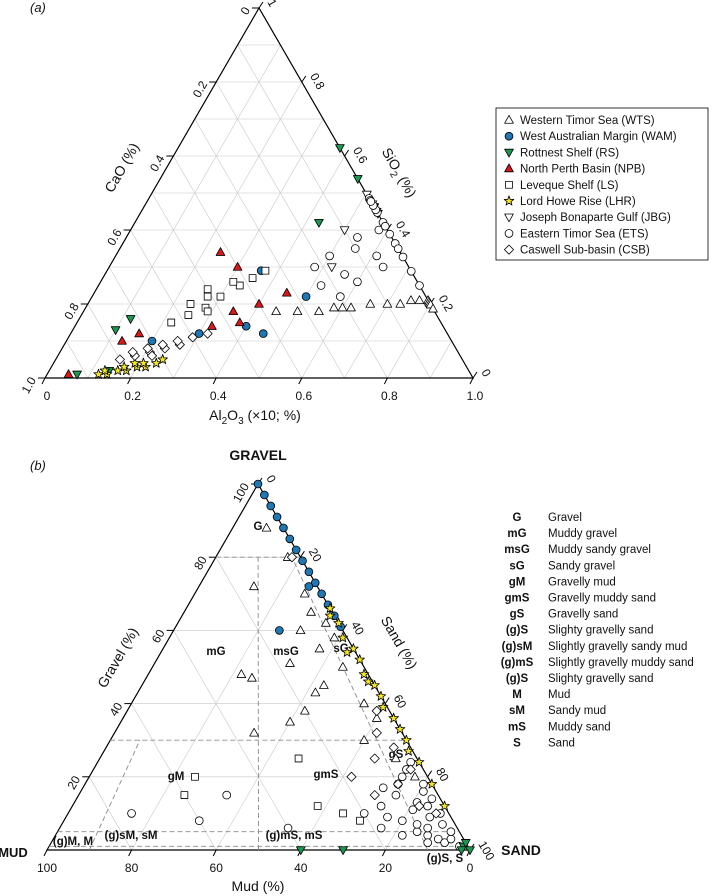 This screenshot has width=714, height=896. What do you see at coordinates (326, 775) in the screenshot?
I see `field-label: gmS` at bounding box center [326, 775].